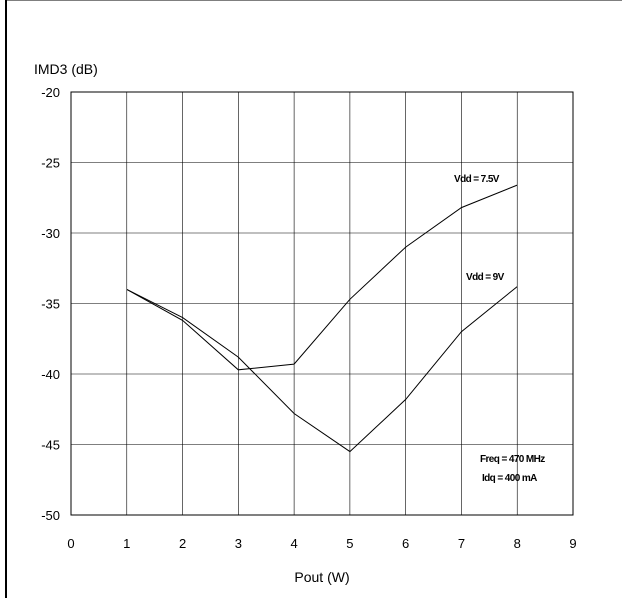  What do you see at coordinates (405, 543) in the screenshot?
I see `x-tick-label-6: 6` at bounding box center [405, 543].